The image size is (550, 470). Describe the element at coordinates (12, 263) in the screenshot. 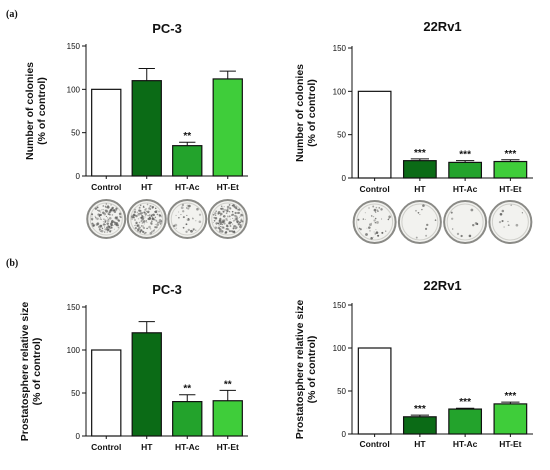

I see `panel-label-b: (b)` at that location.